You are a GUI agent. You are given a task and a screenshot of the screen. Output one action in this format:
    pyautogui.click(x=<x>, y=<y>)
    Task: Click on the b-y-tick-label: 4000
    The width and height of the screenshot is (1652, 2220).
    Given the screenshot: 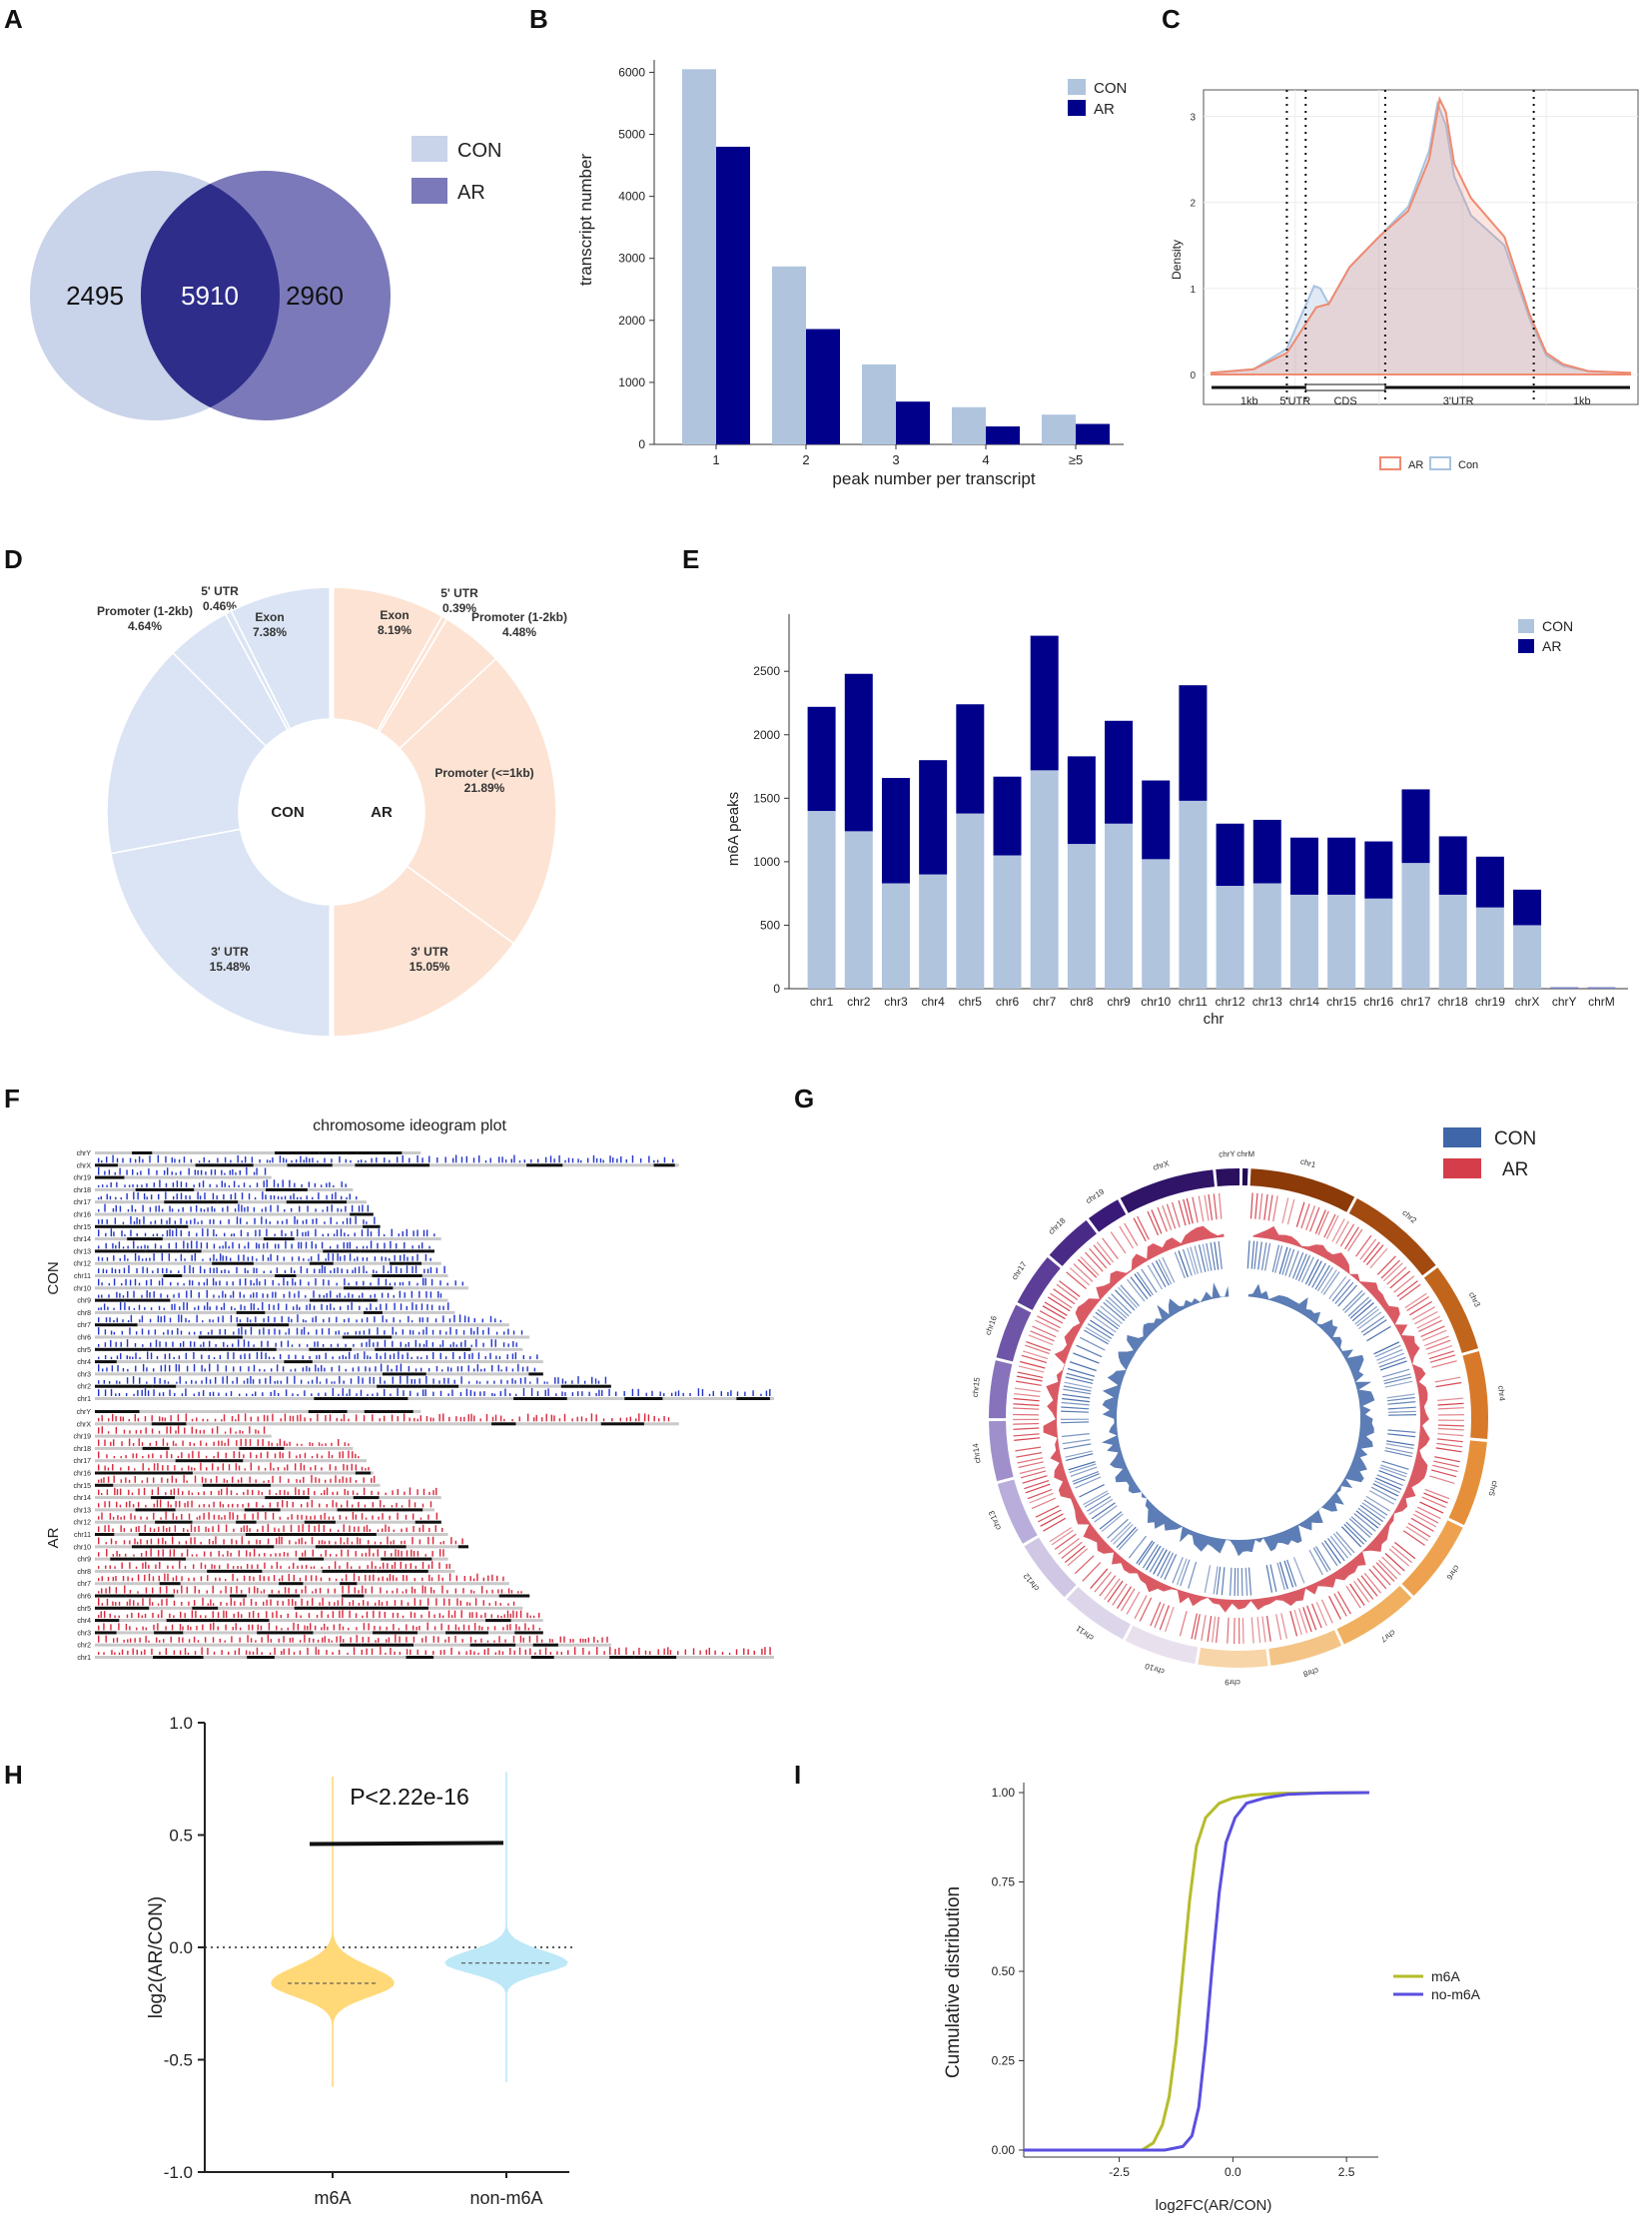 What is the action you would take?
    pyautogui.click(x=631, y=197)
    